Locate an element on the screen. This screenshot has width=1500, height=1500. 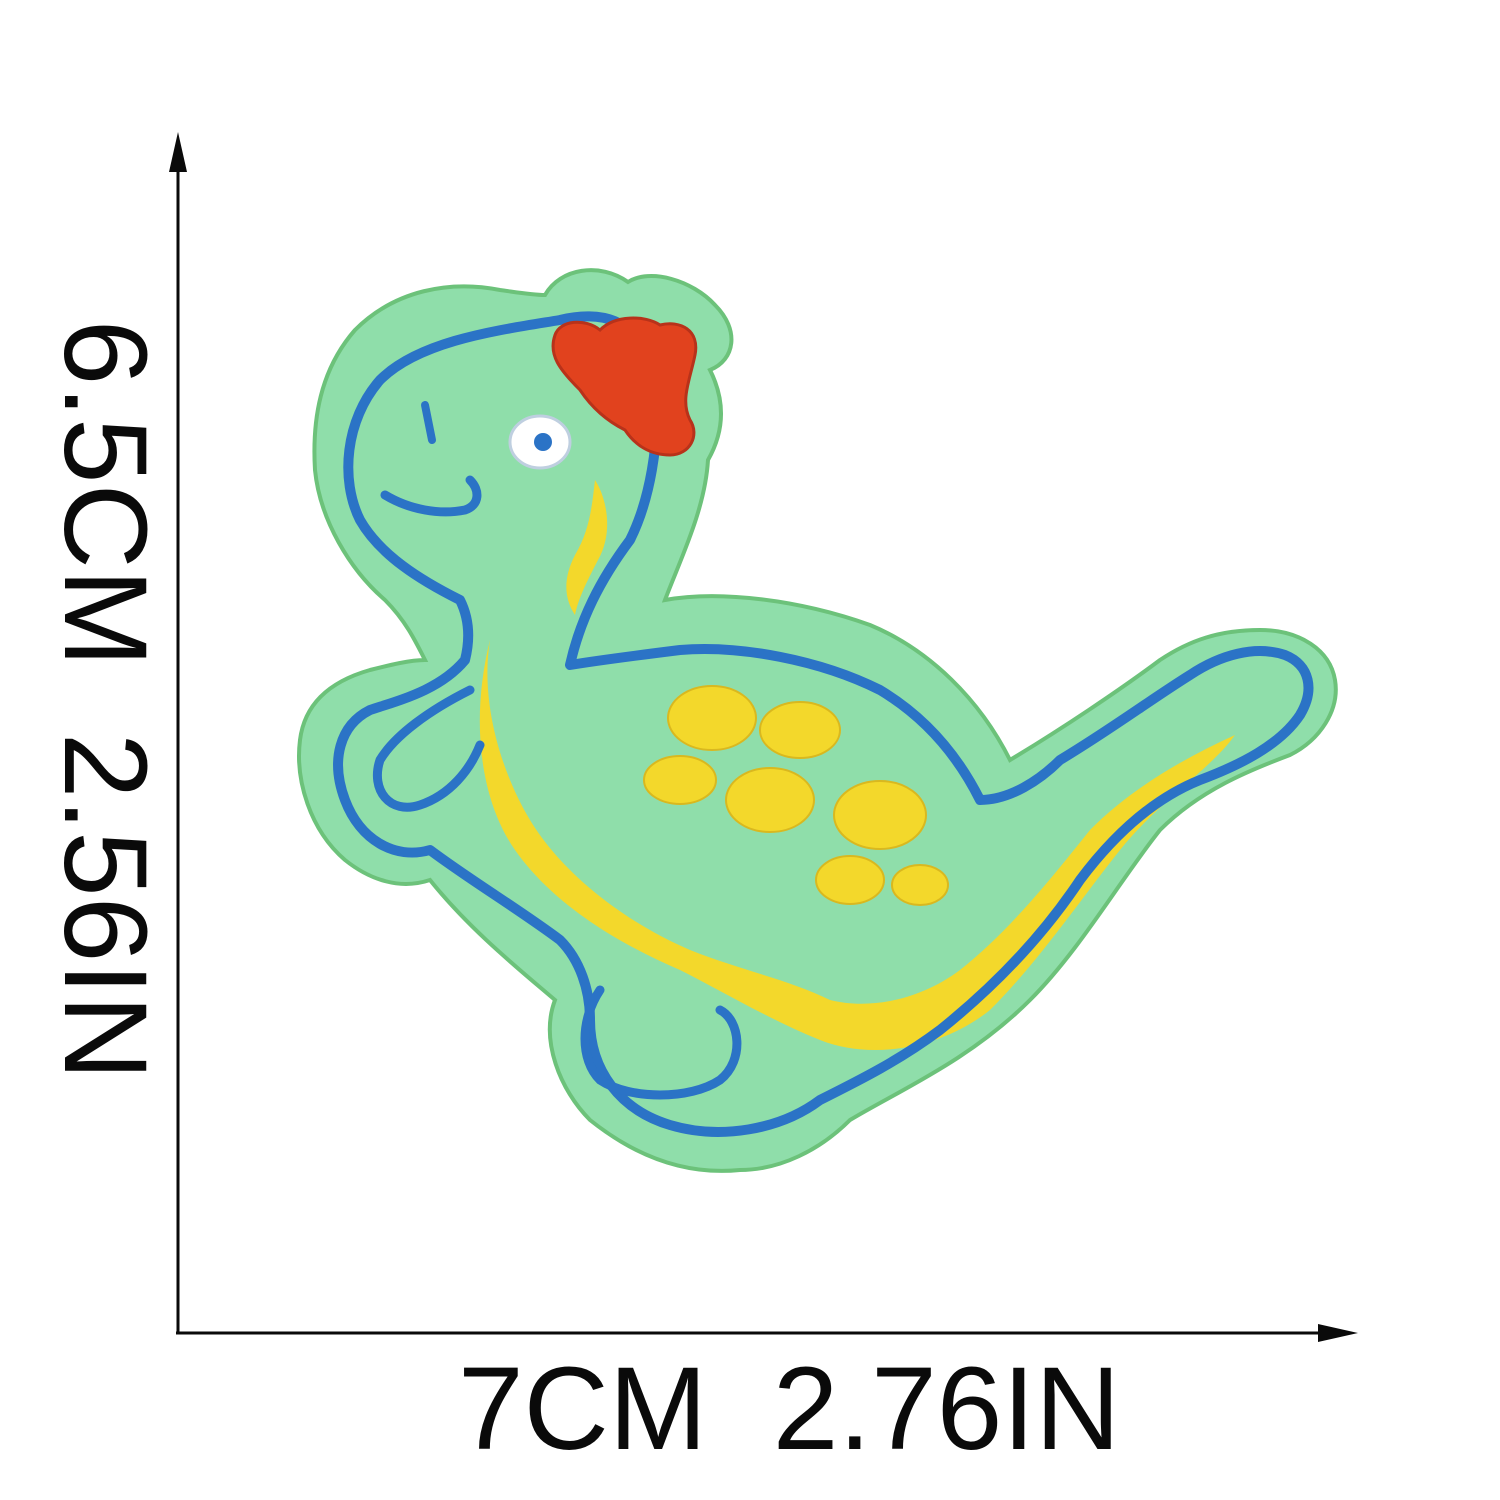
patch-belly is located at coordinates (857, 845).